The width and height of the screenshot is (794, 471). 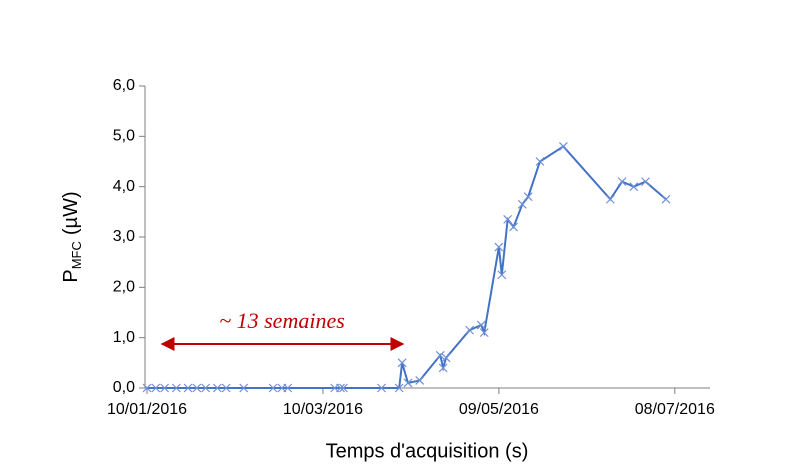 What do you see at coordinates (499, 409) in the screenshot?
I see `x-tick-label: 09/05/2016` at bounding box center [499, 409].